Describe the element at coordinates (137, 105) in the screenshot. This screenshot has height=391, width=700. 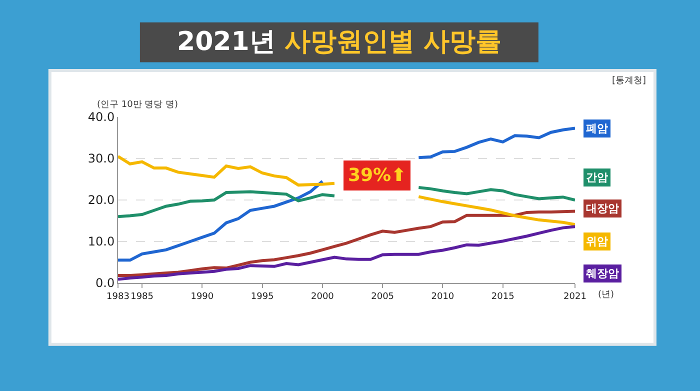
I see `y-axis-title: (인구 10만 명당 명)` at that location.